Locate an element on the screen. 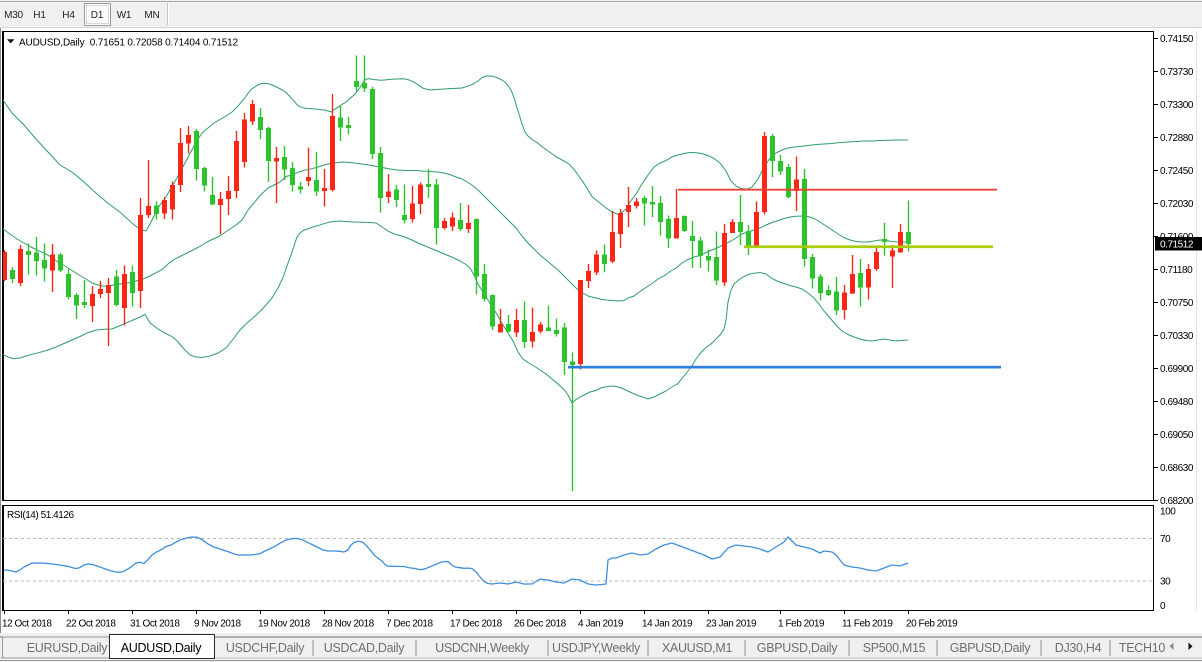 This screenshot has width=1202, height=662. svg-text: USDCNH,Weekly is located at coordinates (482, 648).